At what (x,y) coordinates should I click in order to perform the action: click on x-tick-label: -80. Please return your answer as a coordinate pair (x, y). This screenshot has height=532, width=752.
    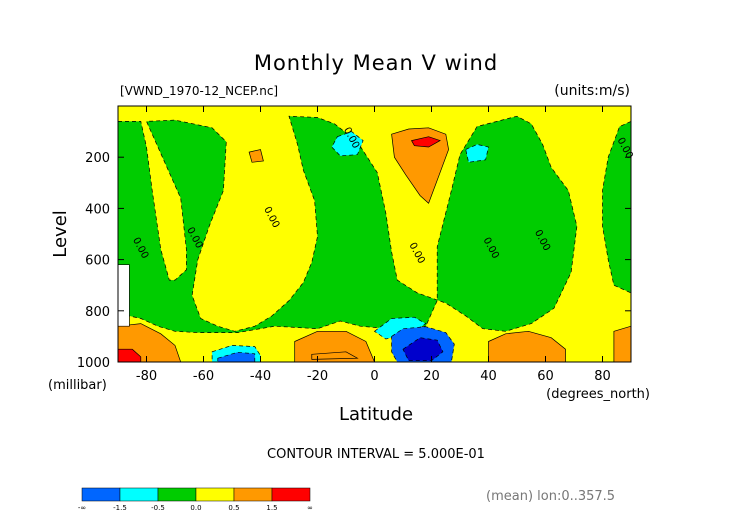
    Looking at the image, I should click on (146, 376).